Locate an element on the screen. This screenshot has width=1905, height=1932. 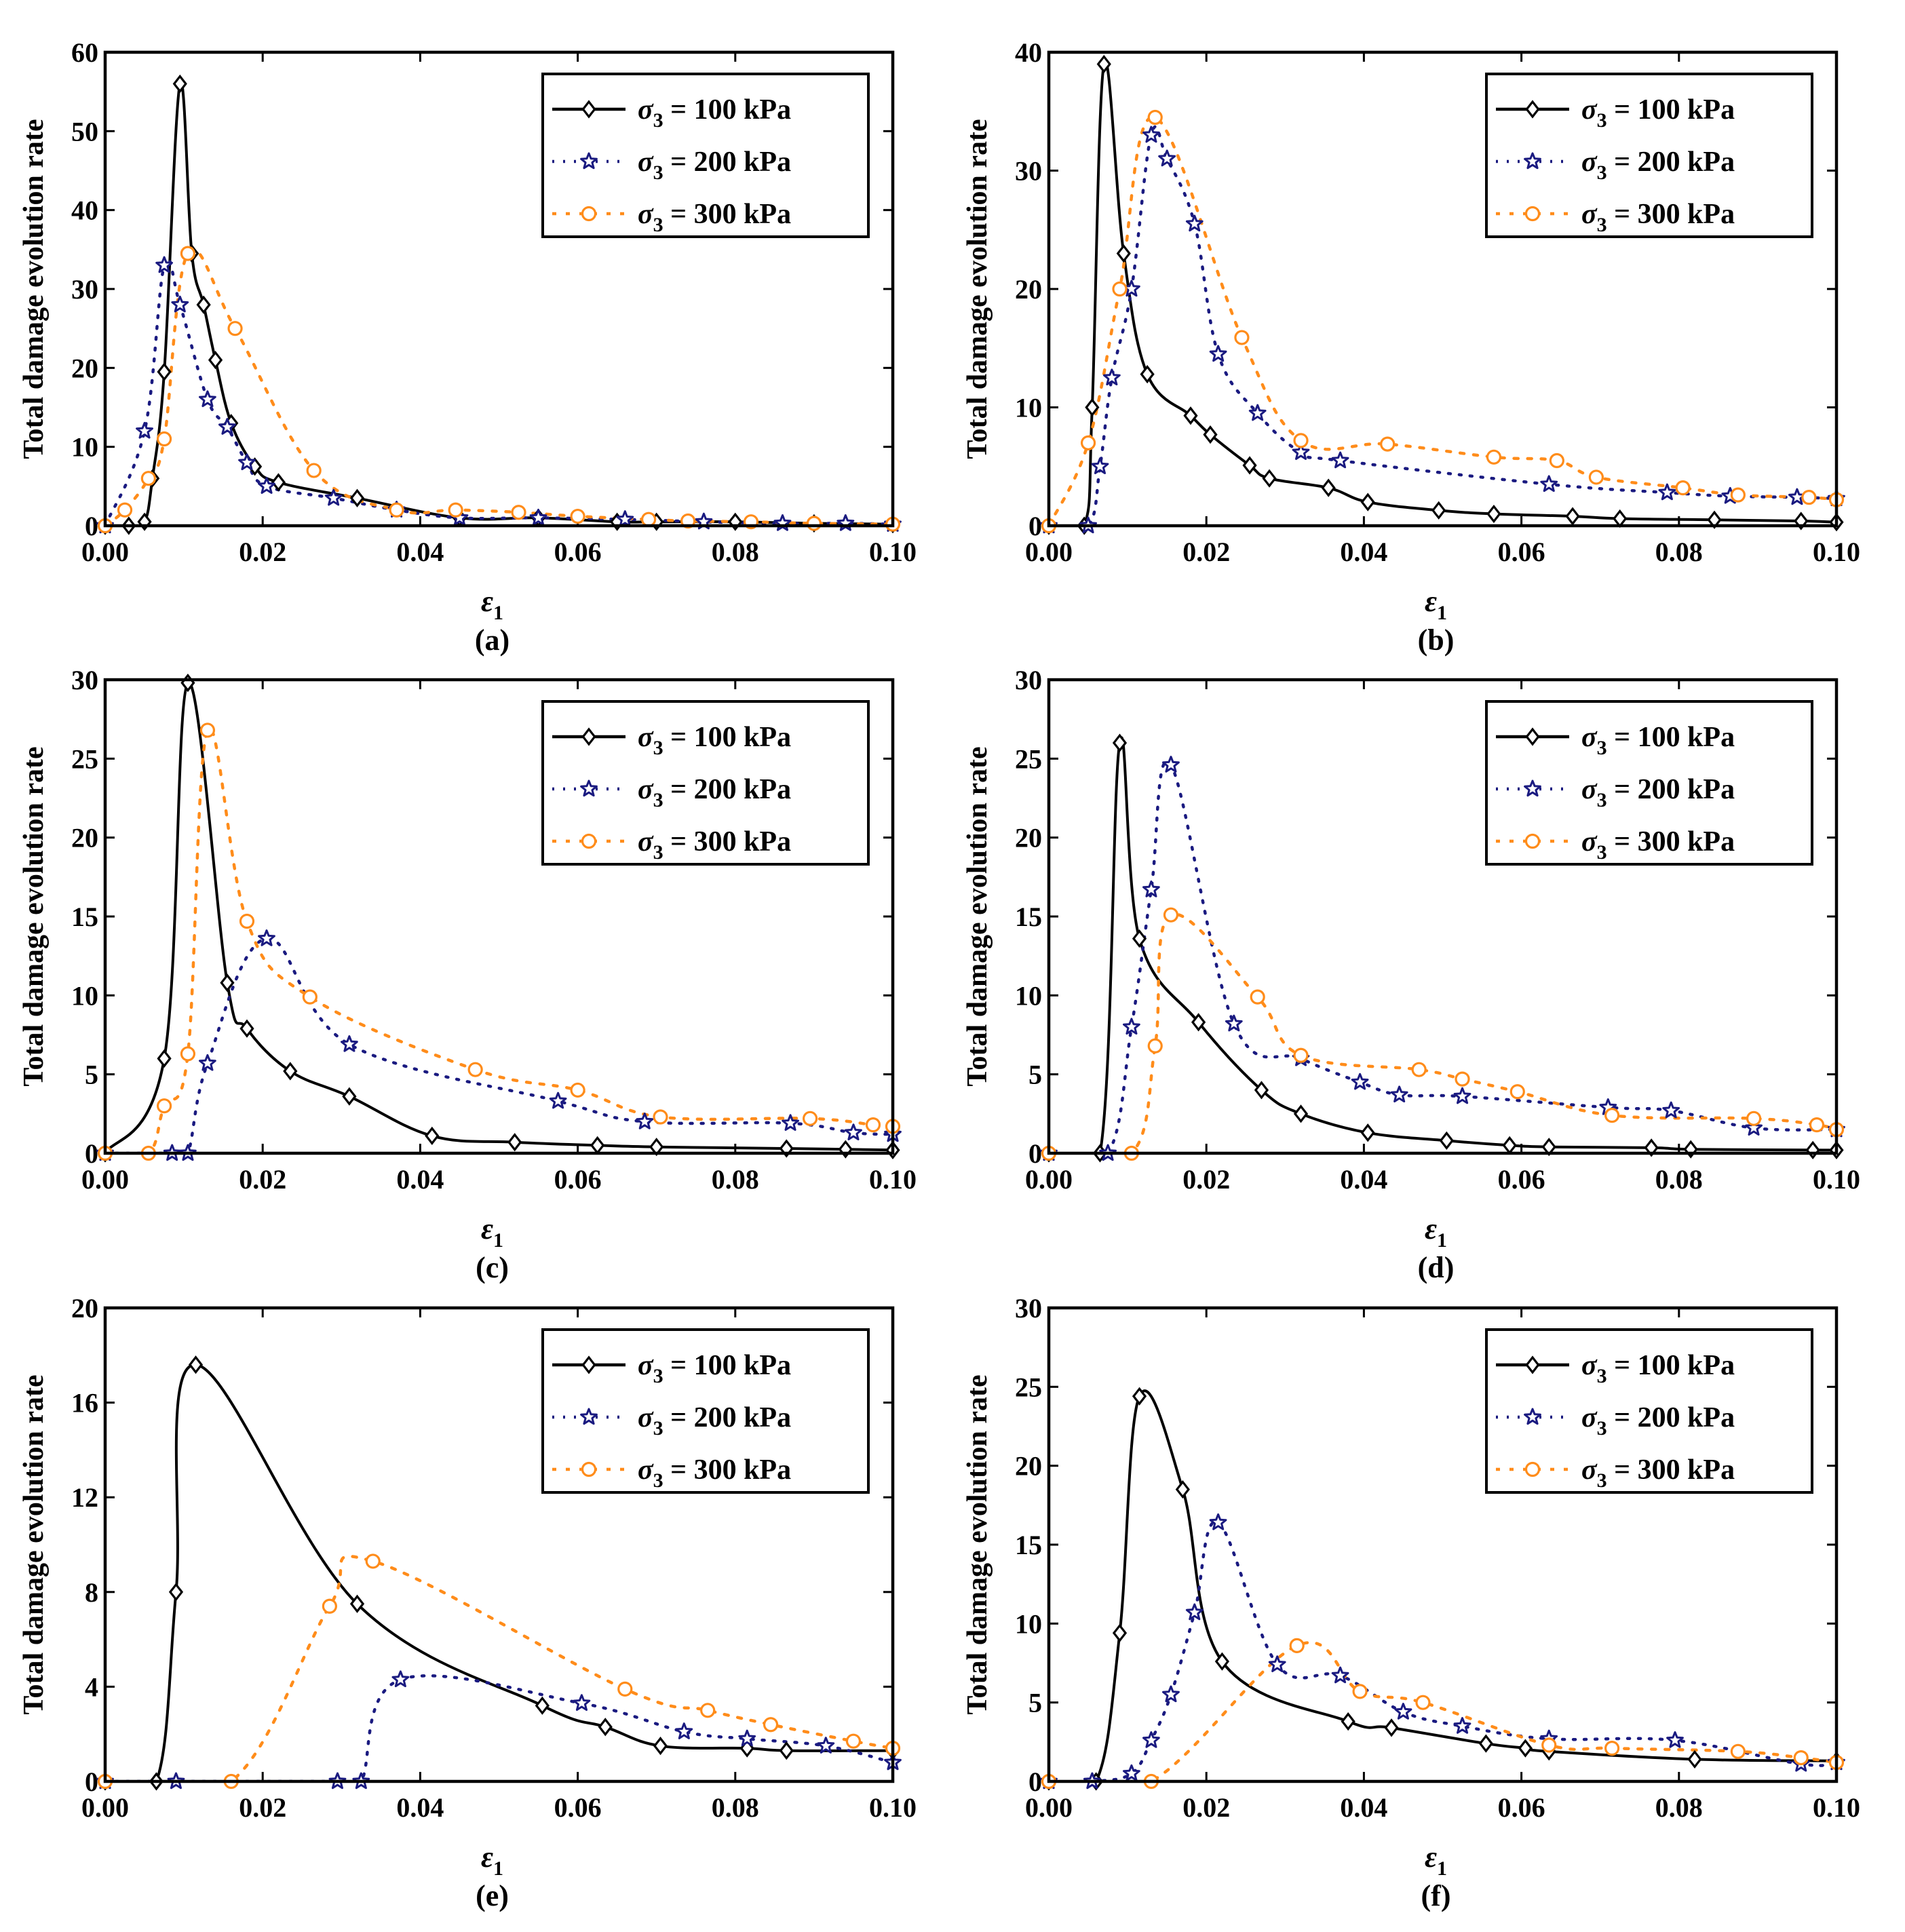
legend-label: σ3 = 200 kPa is located at coordinates (1658, 792).